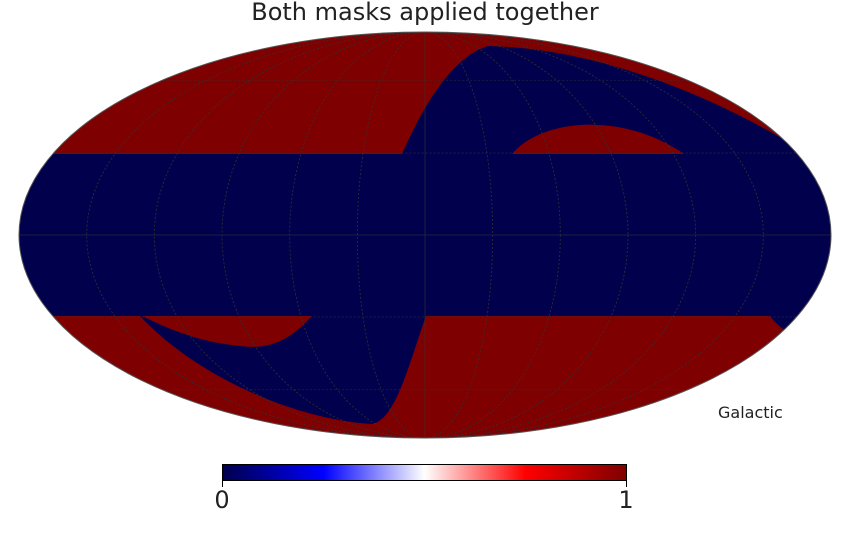 The height and width of the screenshot is (540, 850). I want to click on colorbar, so click(424, 472).